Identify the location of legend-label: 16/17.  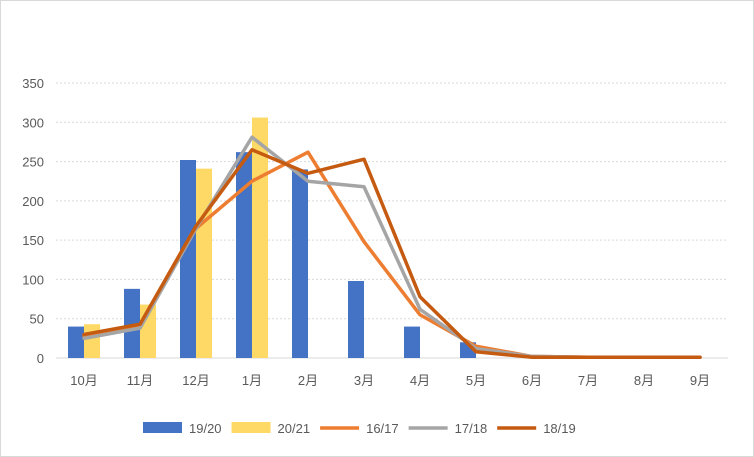
(382, 428).